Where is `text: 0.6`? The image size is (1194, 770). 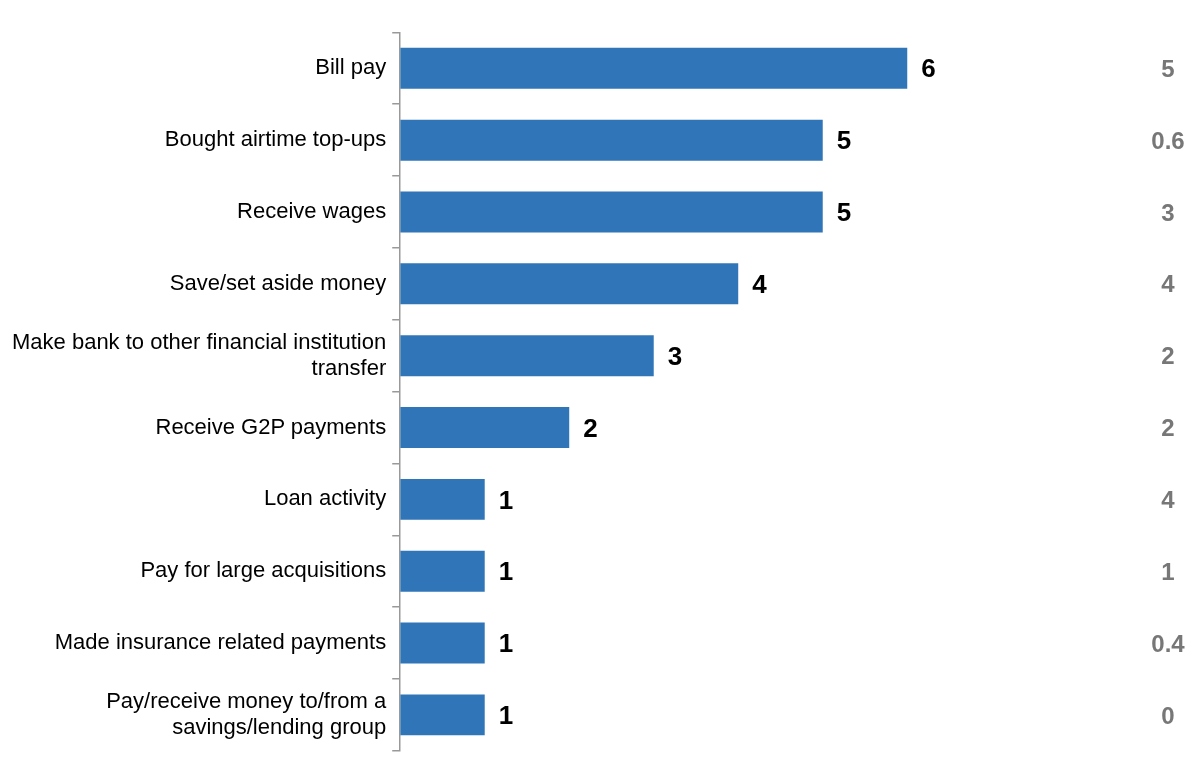
text: 0.6 is located at coordinates (1168, 140).